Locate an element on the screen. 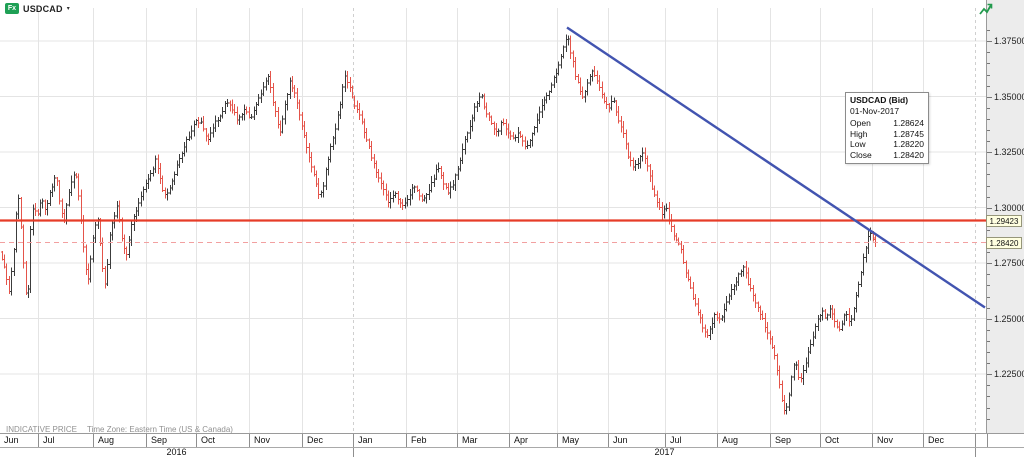 This screenshot has height=457, width=1024. price-label: 1.22500 is located at coordinates (1009, 374).